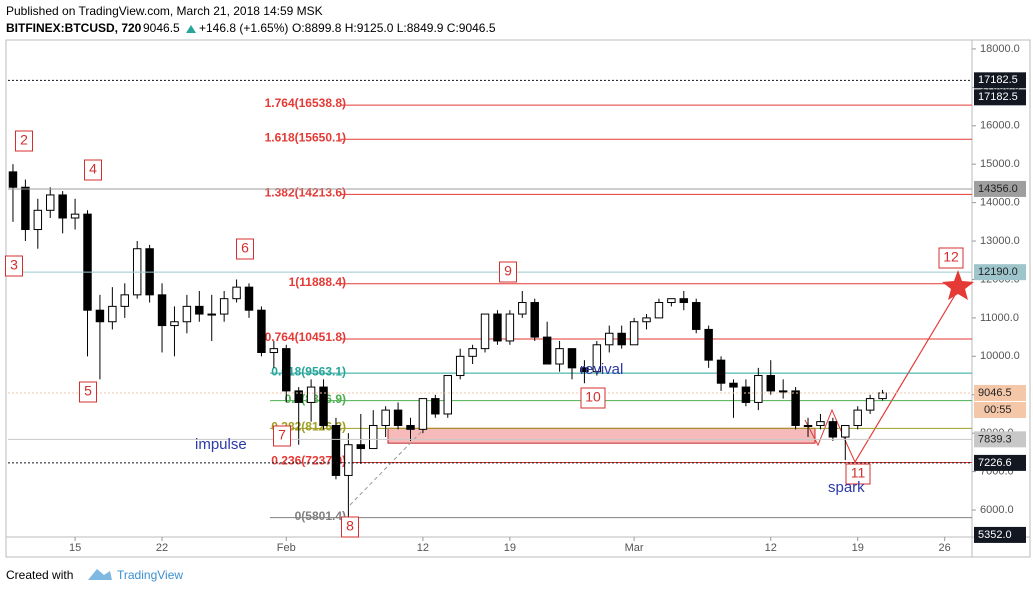 The image size is (1033, 598). Describe the element at coordinates (1000, 356) in the screenshot. I see `y-tick-label: 10000.0` at that location.